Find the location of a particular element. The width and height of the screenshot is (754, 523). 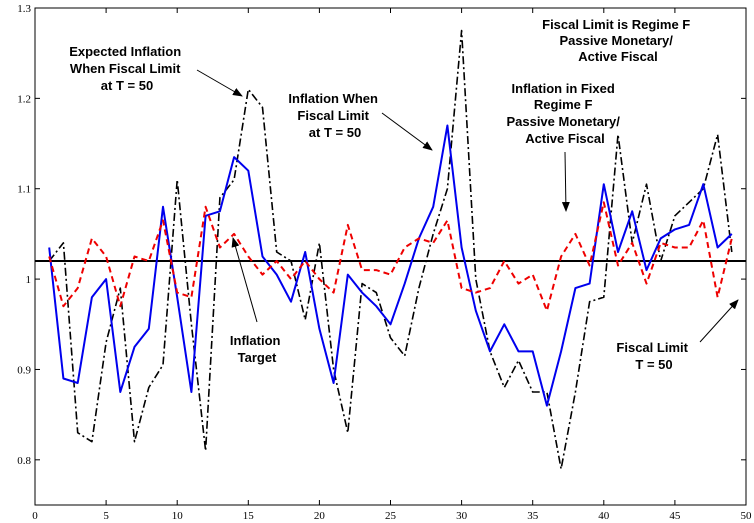

svg-text: Inflation Target is located at coordinates (257, 349).